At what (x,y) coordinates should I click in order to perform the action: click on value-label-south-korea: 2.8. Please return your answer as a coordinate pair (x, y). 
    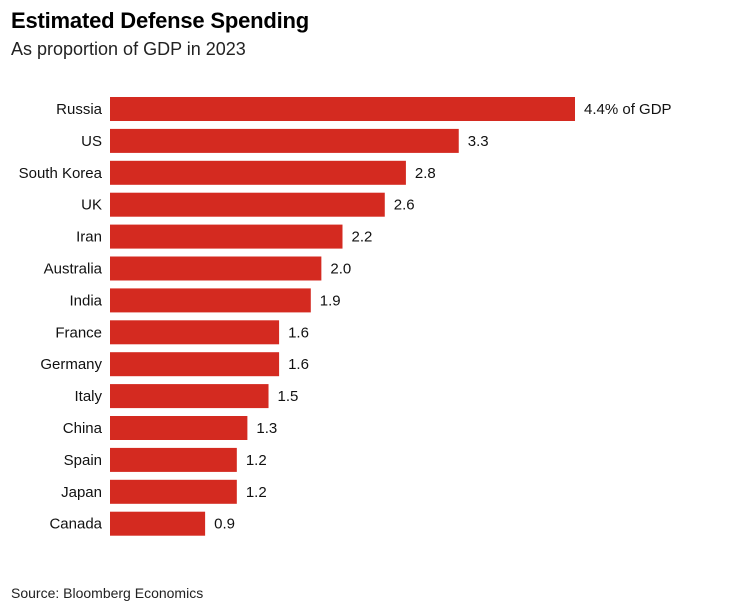
    Looking at the image, I should click on (425, 173).